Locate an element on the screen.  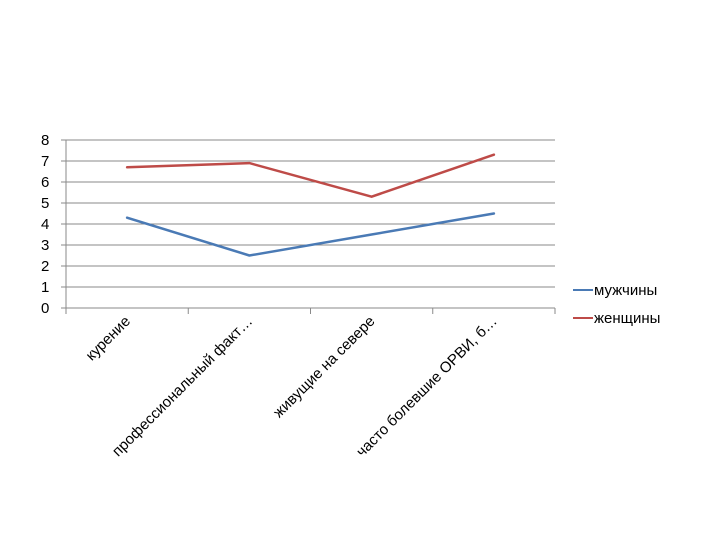
y-tick-label: 3 is located at coordinates (45, 245).